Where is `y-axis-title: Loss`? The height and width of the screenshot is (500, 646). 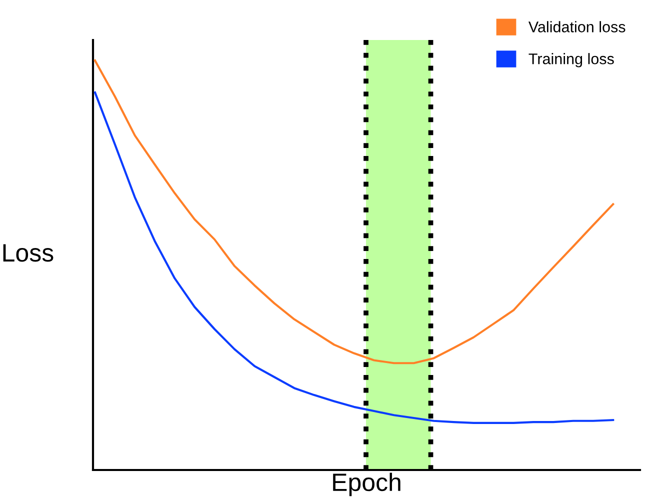
y-axis-title: Loss is located at coordinates (28, 253).